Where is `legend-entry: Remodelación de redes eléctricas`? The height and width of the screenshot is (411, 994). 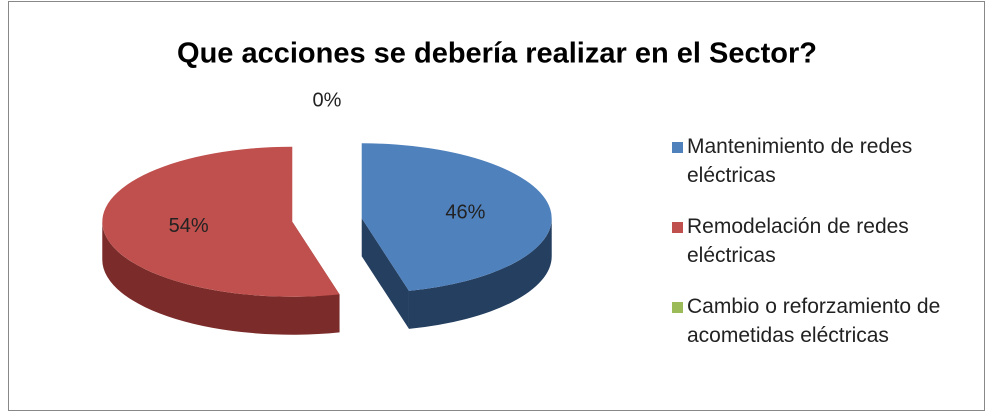
legend-entry: Remodelación de redes eléctricas is located at coordinates (822, 241).